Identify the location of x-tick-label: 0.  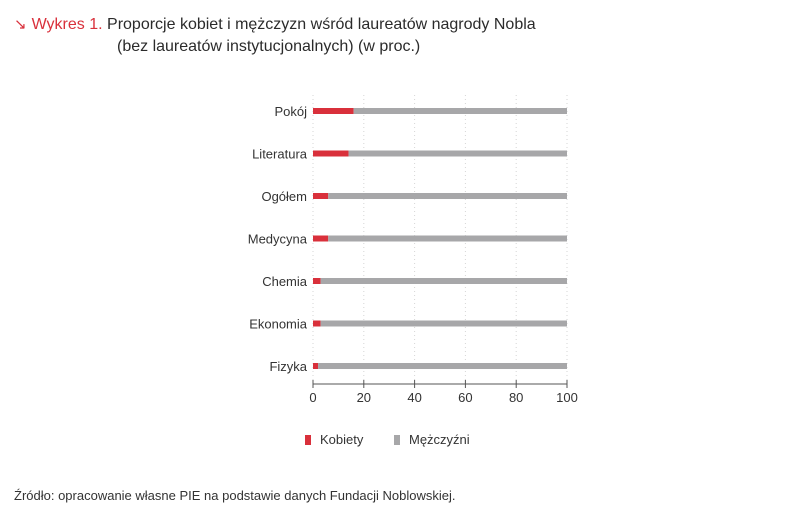
(312, 397).